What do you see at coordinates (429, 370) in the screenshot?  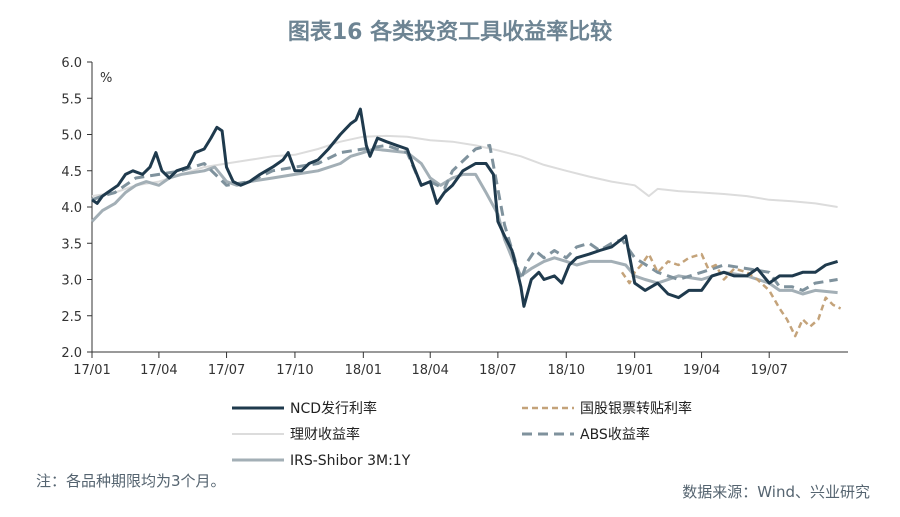 I see `x-tick-label: 18/04` at bounding box center [429, 370].